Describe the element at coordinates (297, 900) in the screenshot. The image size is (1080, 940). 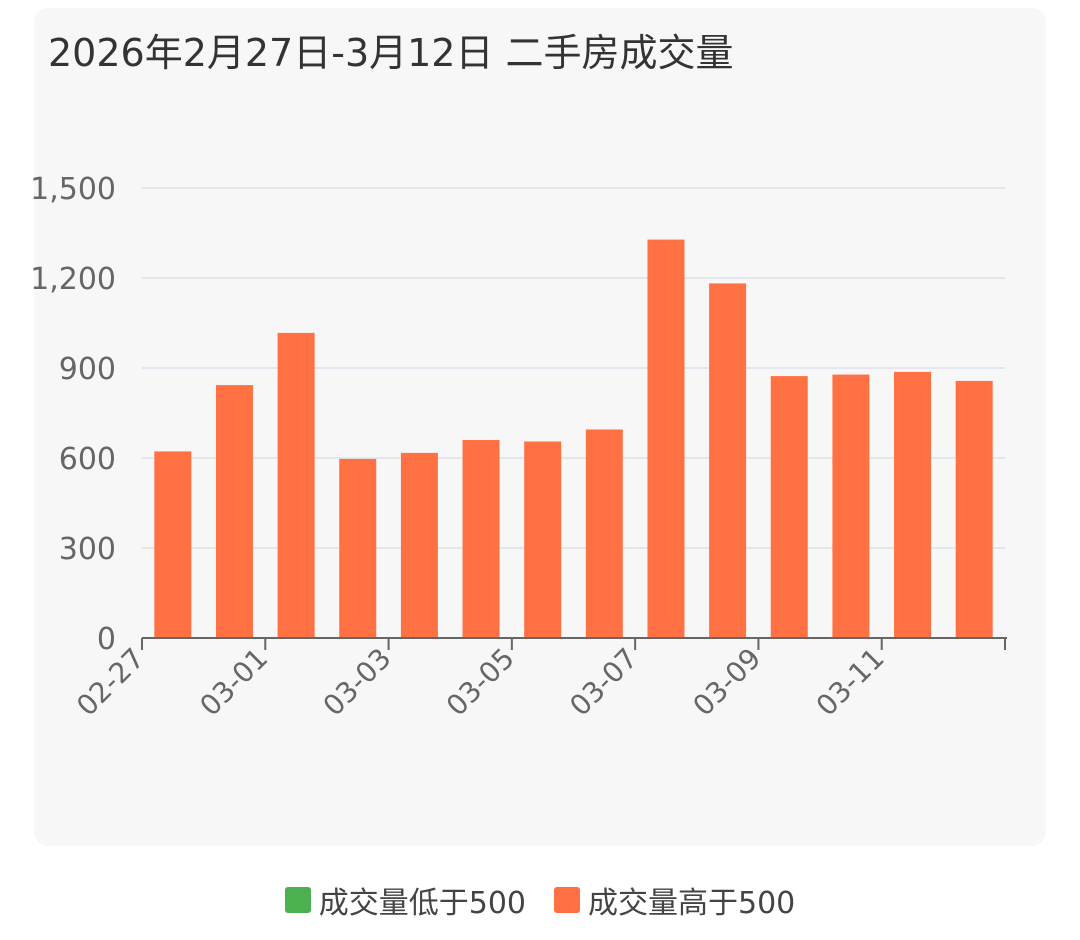
I see `legend-swatch-low` at that location.